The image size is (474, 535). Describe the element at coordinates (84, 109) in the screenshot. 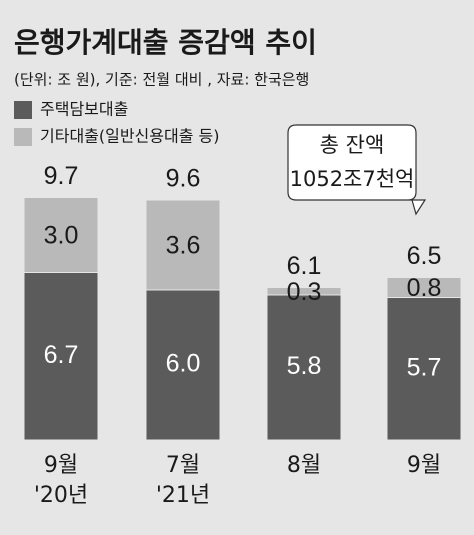

I see `legend-label: 주택담보대출` at that location.